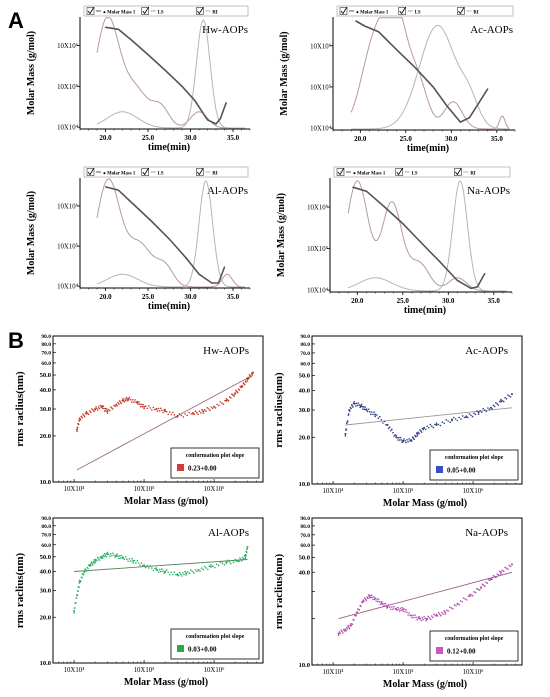  Describe the element at coordinates (75, 670) in the screenshot. I see `x-tick-label: 10X10⁴` at that location.